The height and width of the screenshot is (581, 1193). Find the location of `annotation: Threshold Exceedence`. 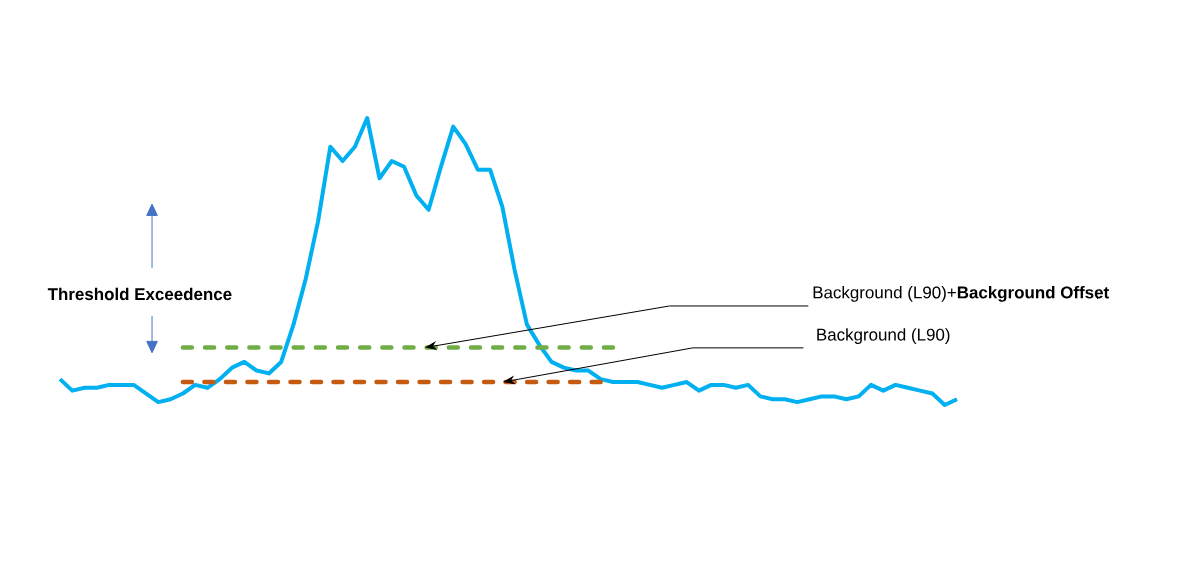

annotation: Threshold Exceedence is located at coordinates (139, 294).